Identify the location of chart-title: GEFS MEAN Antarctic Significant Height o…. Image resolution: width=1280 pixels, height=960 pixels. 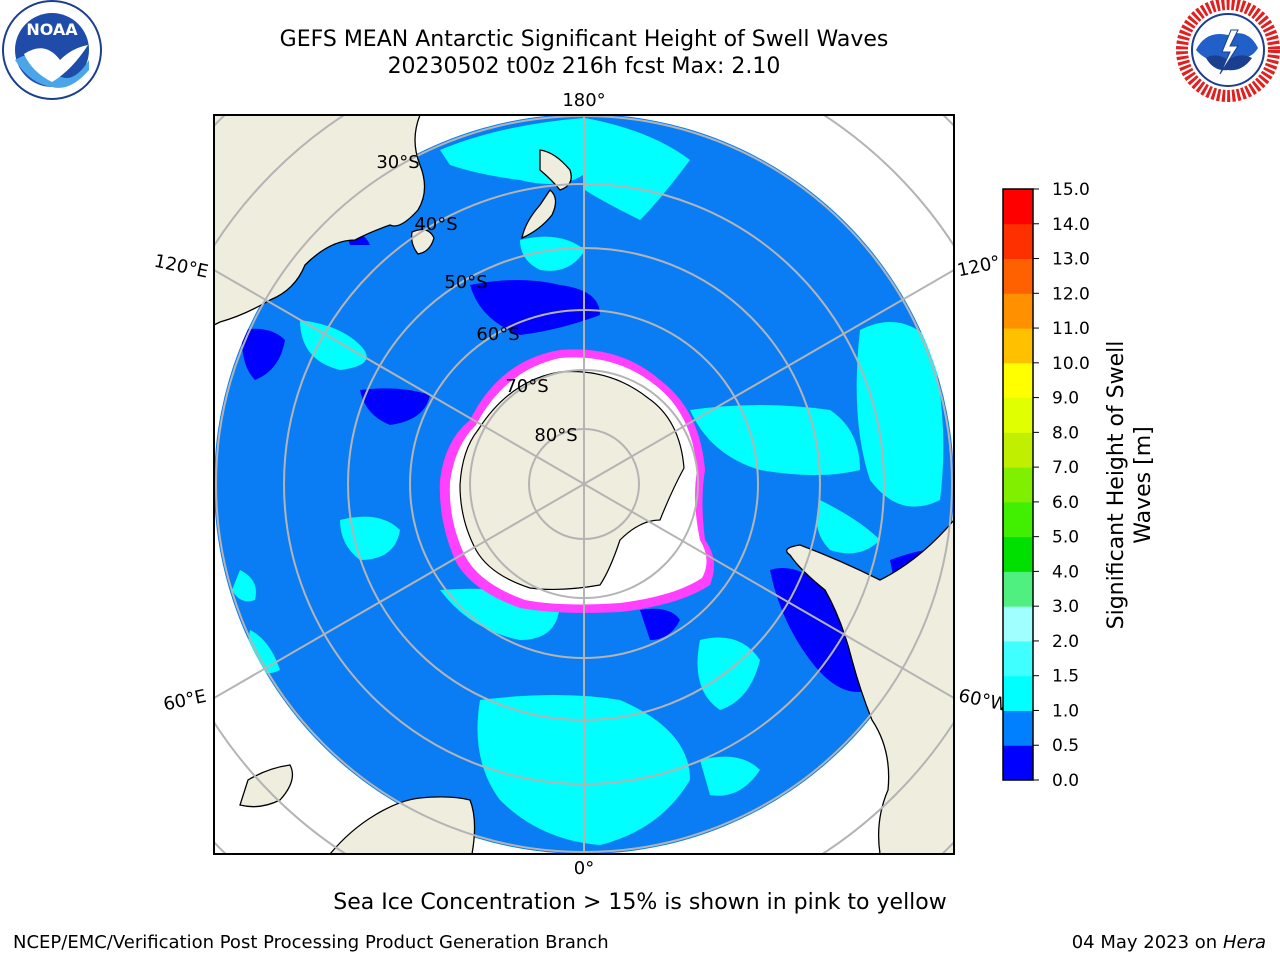
(584, 39).